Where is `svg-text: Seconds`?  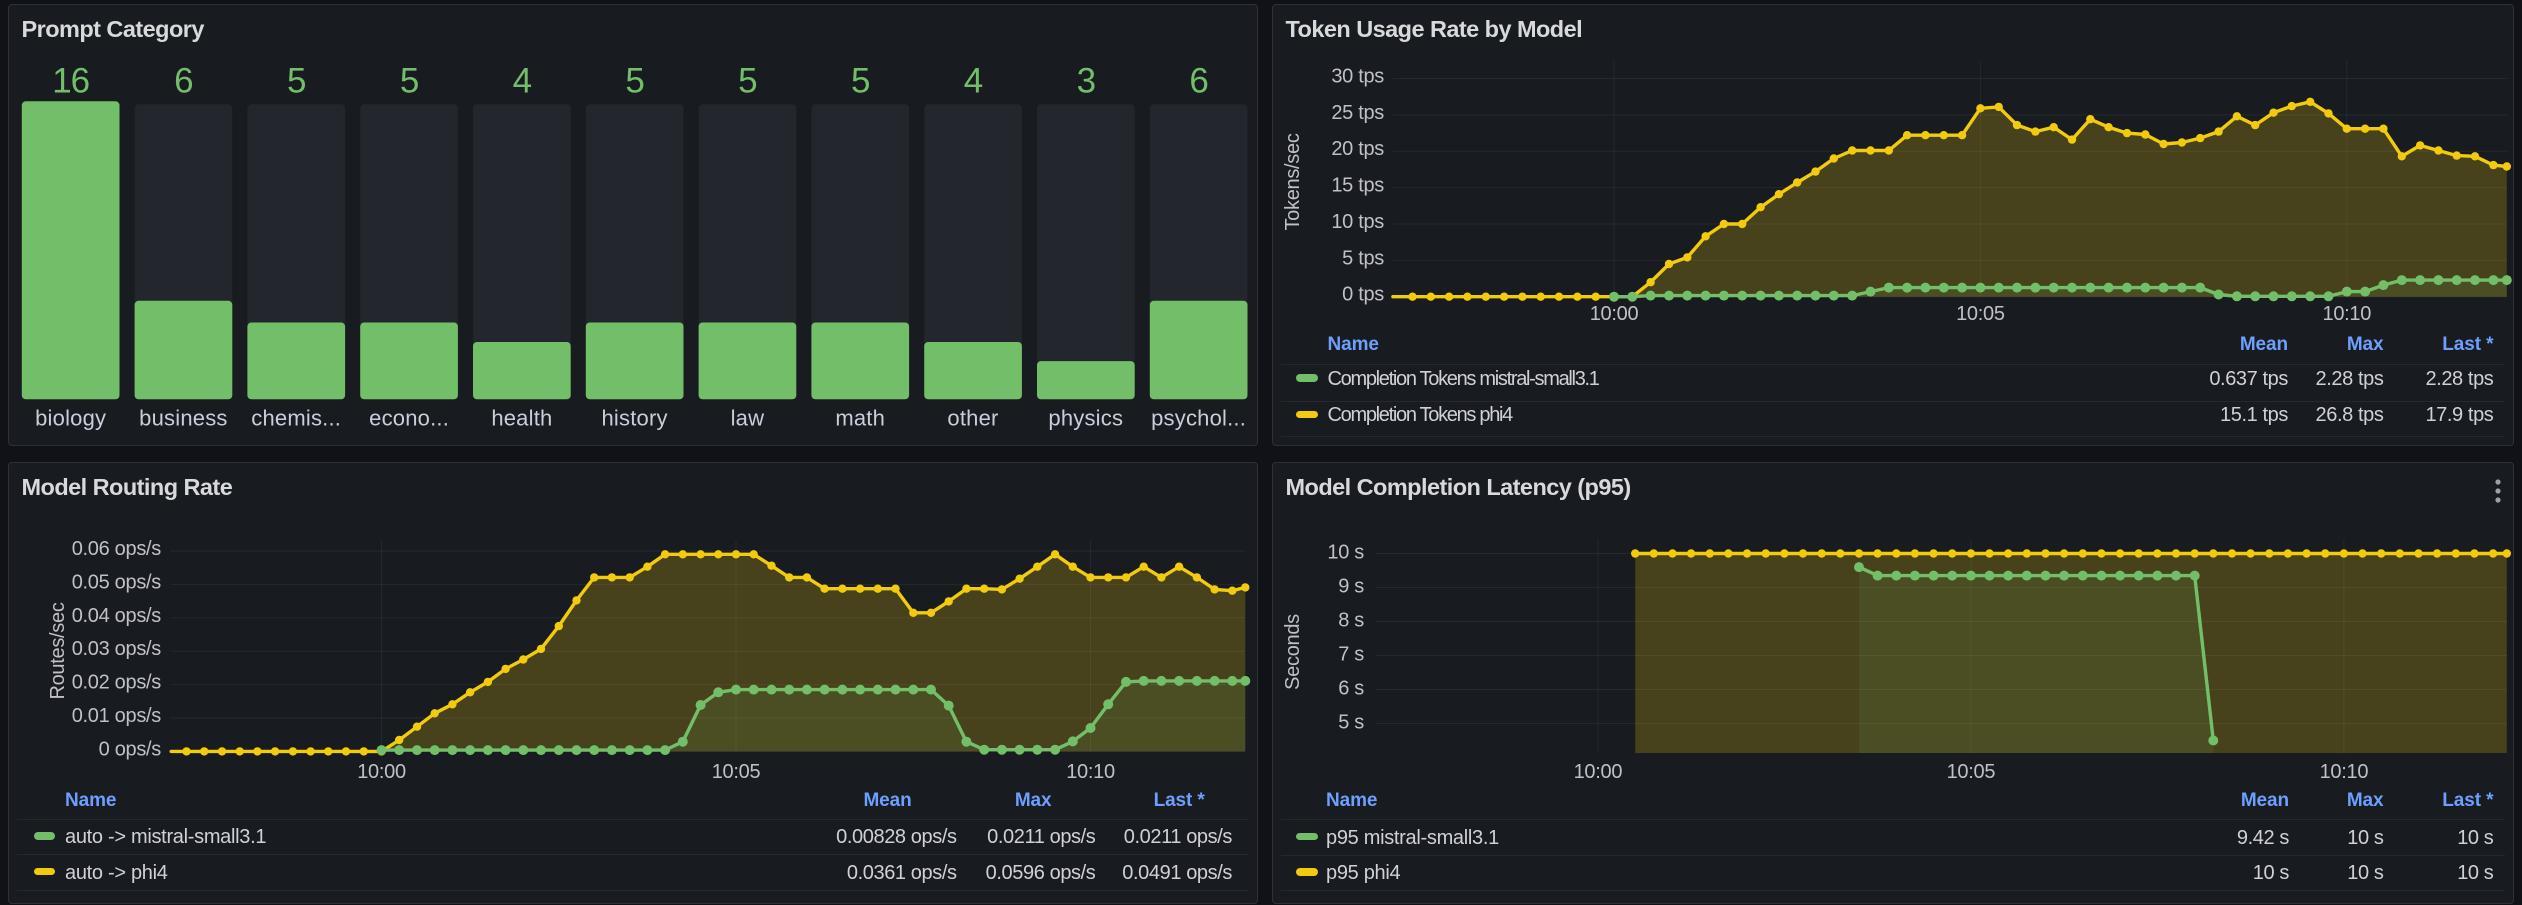
svg-text: Seconds is located at coordinates (1293, 652).